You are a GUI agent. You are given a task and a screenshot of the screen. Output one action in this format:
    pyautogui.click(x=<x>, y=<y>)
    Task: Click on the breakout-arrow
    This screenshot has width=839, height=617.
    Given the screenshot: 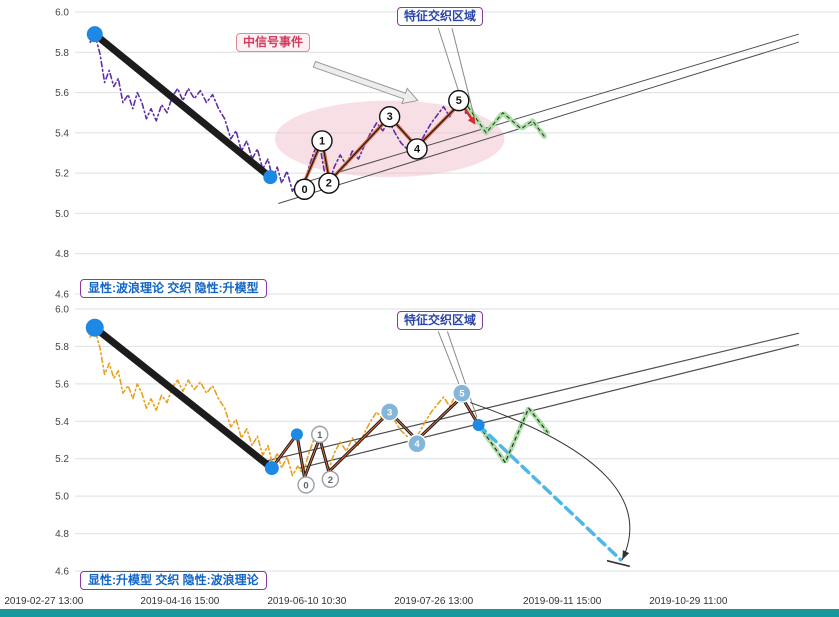 What is the action you would take?
    pyautogui.click(x=469, y=116)
    